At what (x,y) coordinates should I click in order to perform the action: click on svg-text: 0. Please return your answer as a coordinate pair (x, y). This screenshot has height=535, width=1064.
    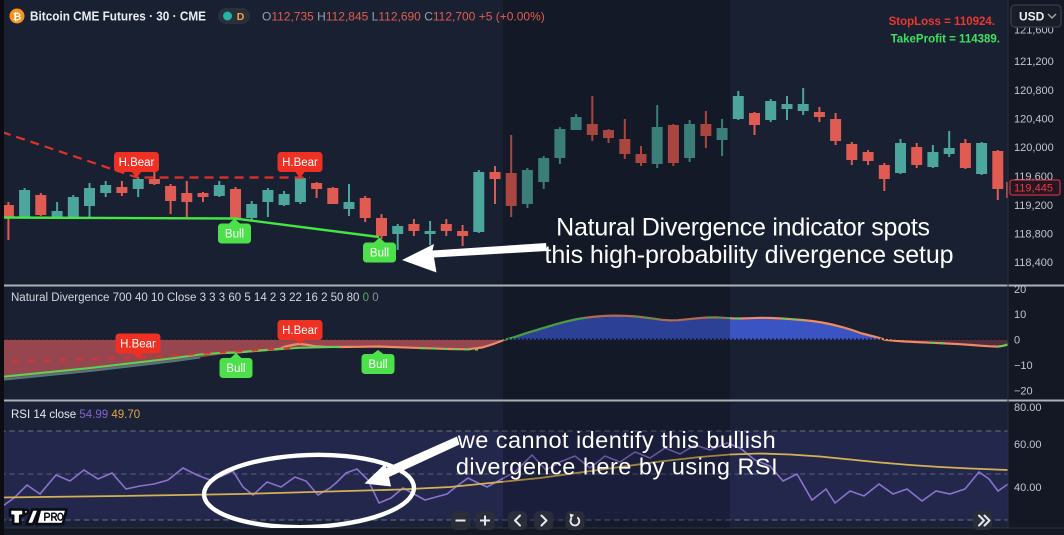
    Looking at the image, I should click on (1017, 341).